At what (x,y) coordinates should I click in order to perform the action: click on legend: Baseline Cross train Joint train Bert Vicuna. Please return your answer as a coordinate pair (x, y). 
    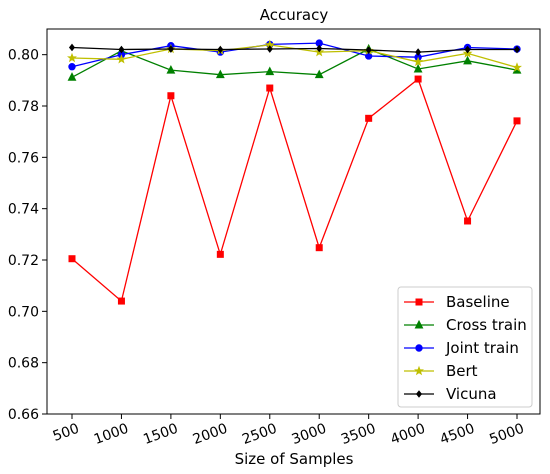
    Looking at the image, I should click on (465, 347).